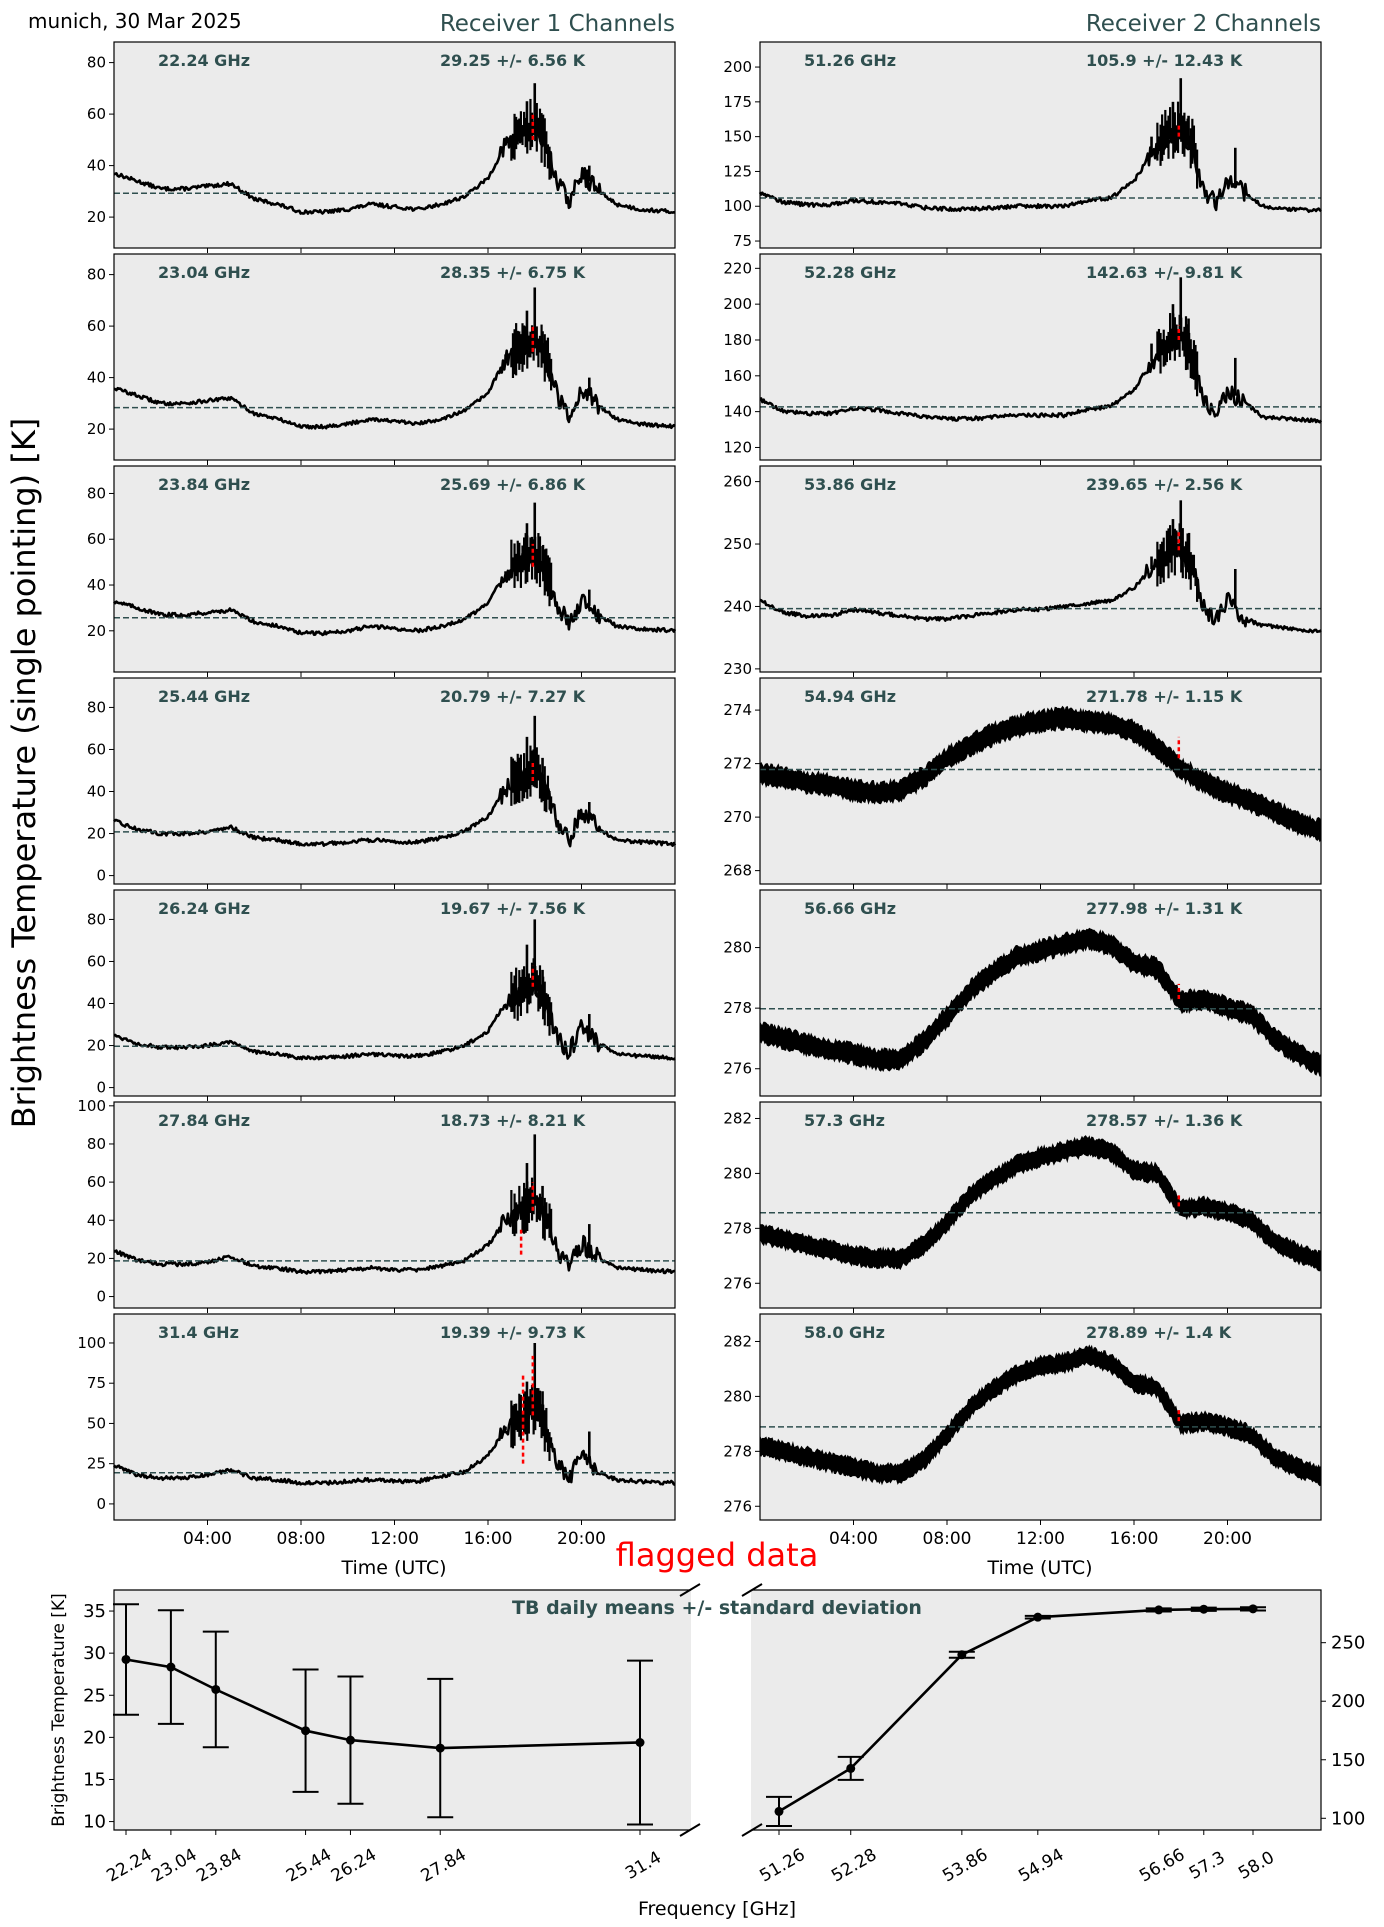 This screenshot has height=1927, width=1384. I want to click on summary-left-y-tick-label: 10, so click(94, 1822).